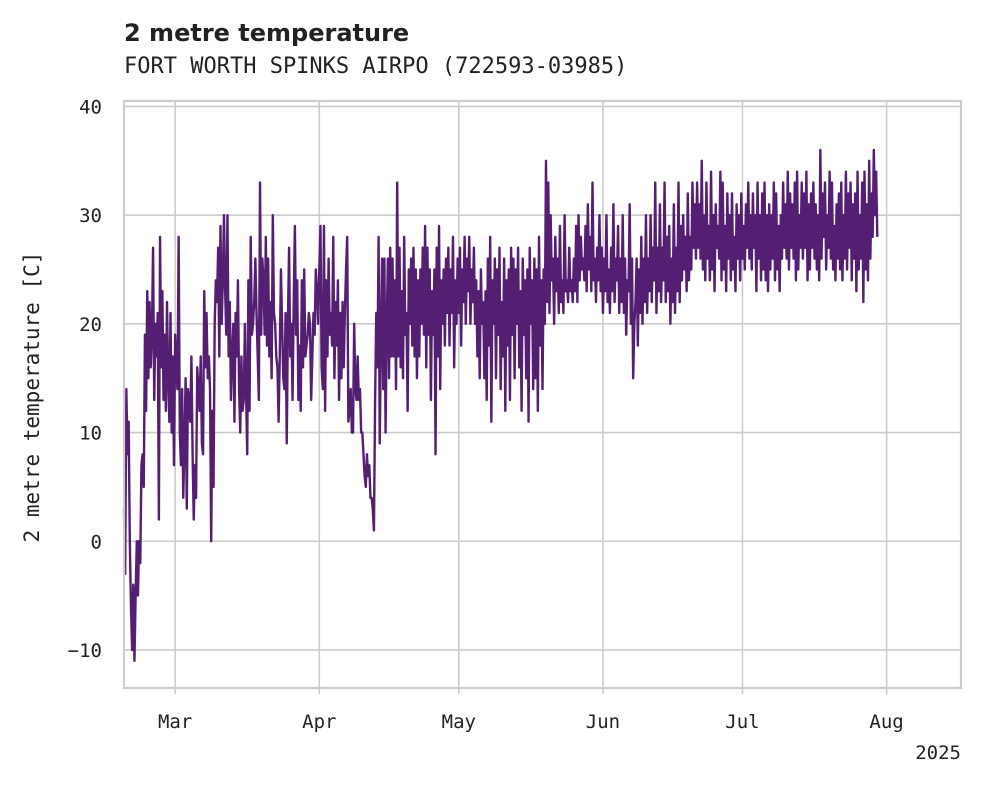 This screenshot has width=981, height=785. What do you see at coordinates (90, 325) in the screenshot?
I see `y-tick-label: 20` at bounding box center [90, 325].